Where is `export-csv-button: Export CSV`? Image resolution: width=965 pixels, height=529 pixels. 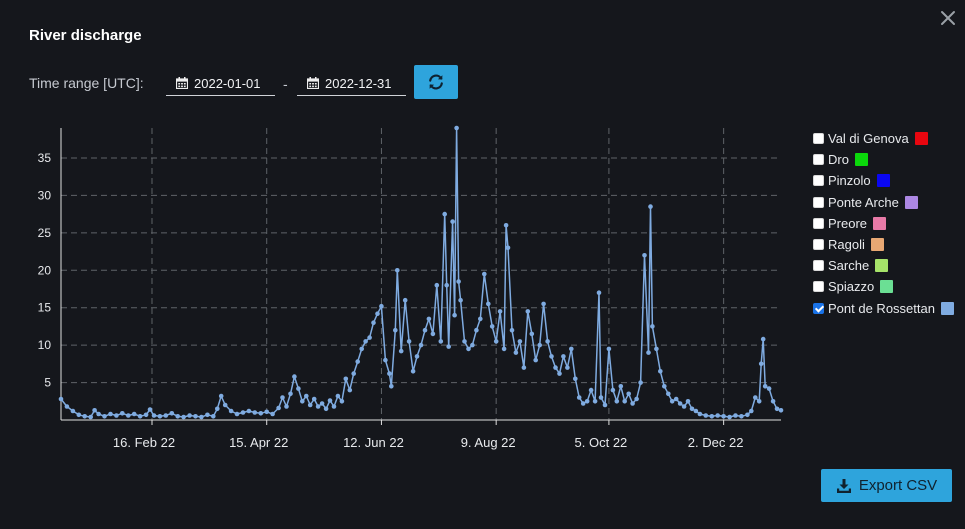 export-csv-button: Export CSV is located at coordinates (886, 485).